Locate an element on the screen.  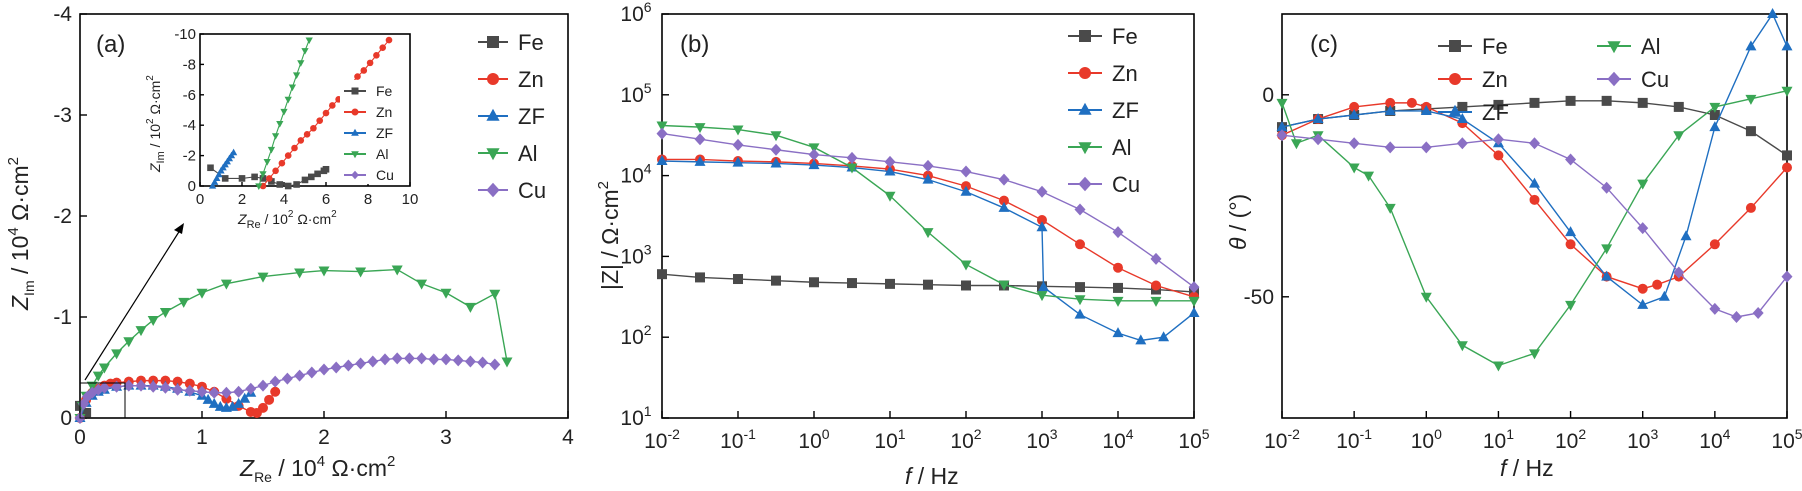
panel-c-line-cu is located at coordinates (1534, 226).